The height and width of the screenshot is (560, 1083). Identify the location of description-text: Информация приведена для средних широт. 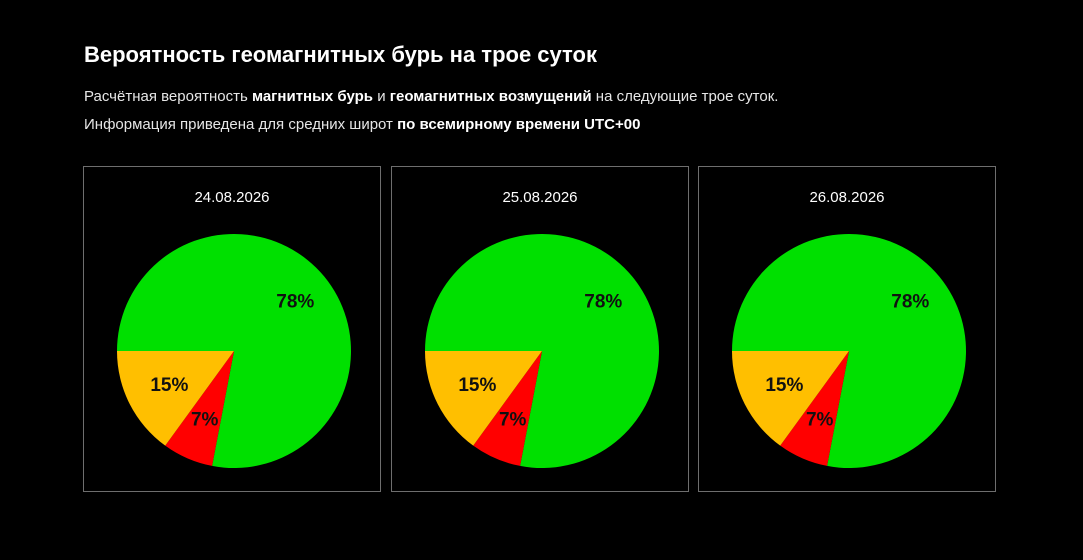
(241, 124).